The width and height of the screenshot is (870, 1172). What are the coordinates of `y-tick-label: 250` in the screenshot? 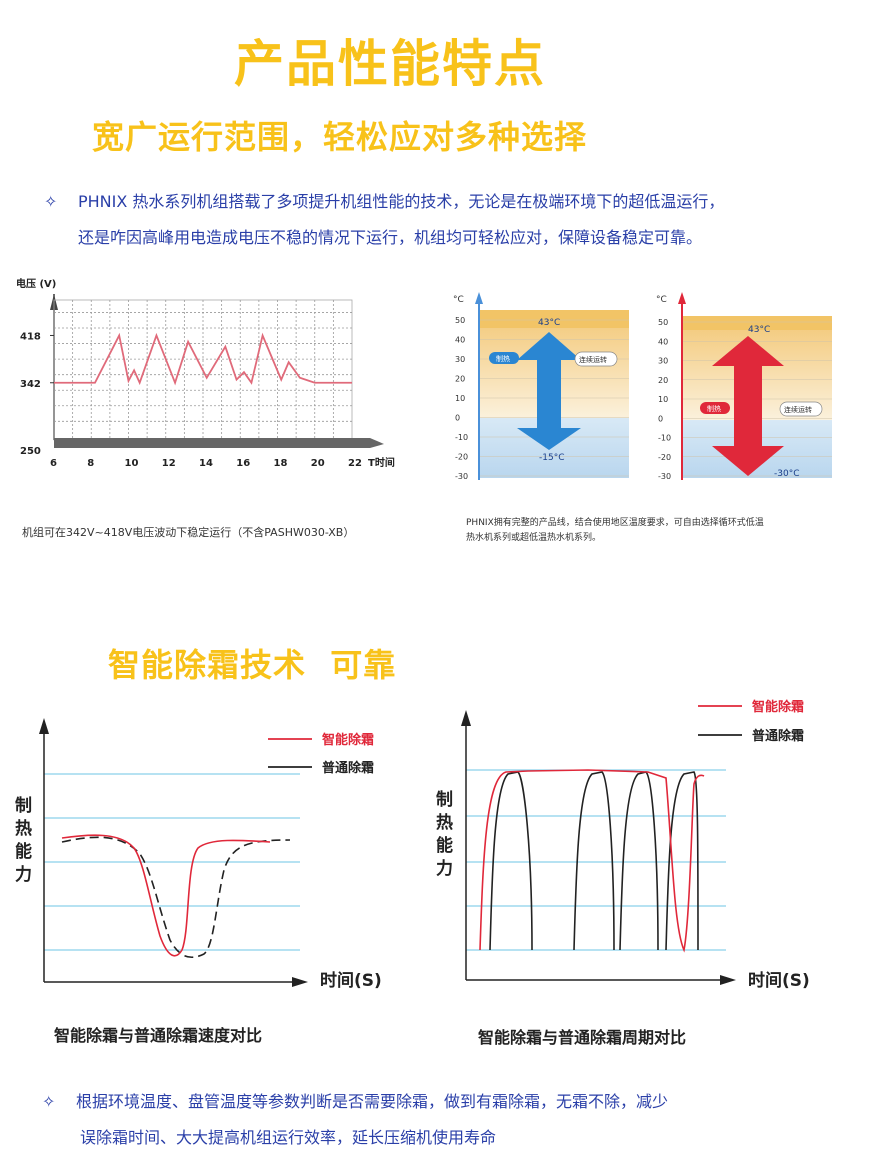 It's located at (30, 451).